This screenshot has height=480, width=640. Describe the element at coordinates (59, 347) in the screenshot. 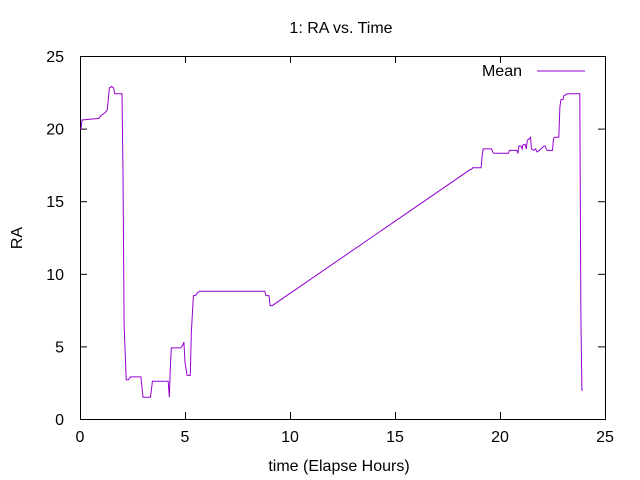

I see `y-tick-label: 5` at that location.